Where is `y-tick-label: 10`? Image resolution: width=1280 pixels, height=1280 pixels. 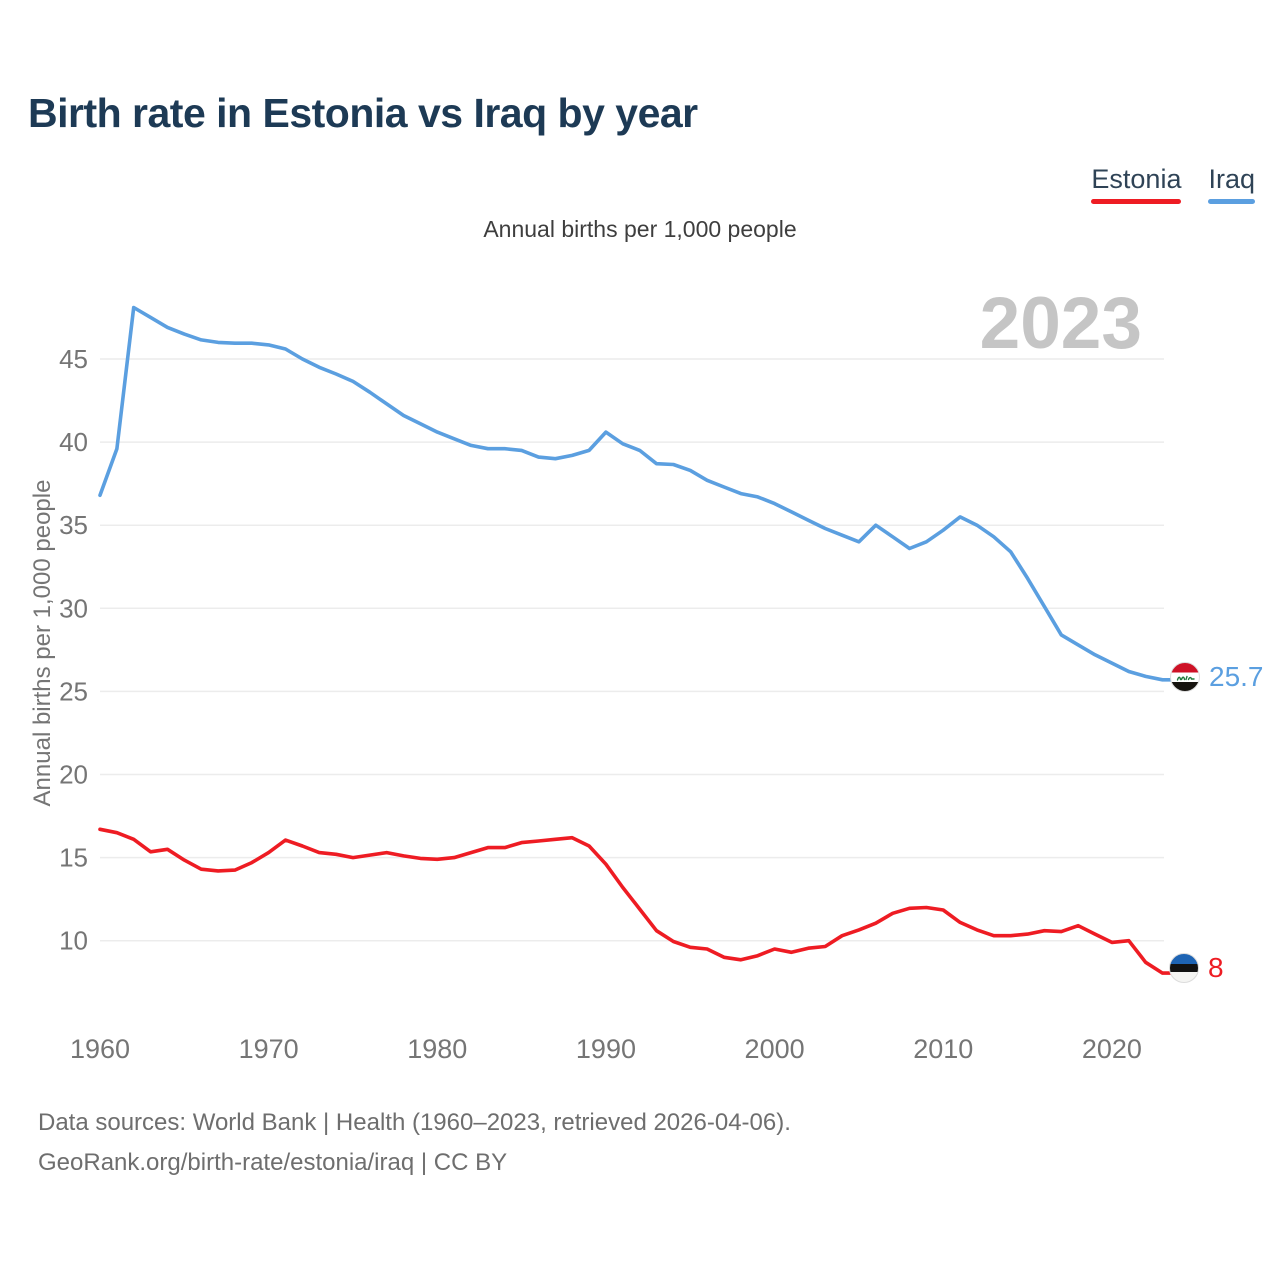 y-tick-label: 10 is located at coordinates (73, 941).